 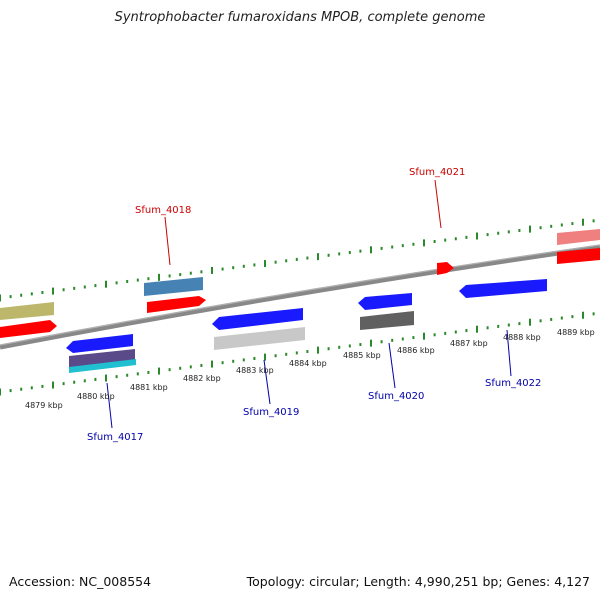 I want to click on reverse-features, so click(x=306, y=326).